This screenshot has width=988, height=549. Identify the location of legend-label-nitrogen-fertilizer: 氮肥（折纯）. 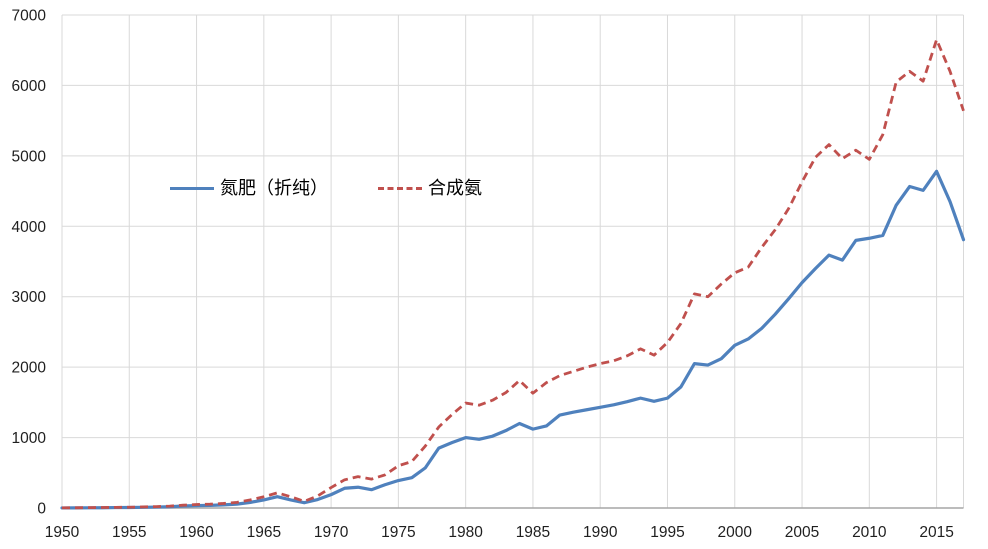
(274, 188).